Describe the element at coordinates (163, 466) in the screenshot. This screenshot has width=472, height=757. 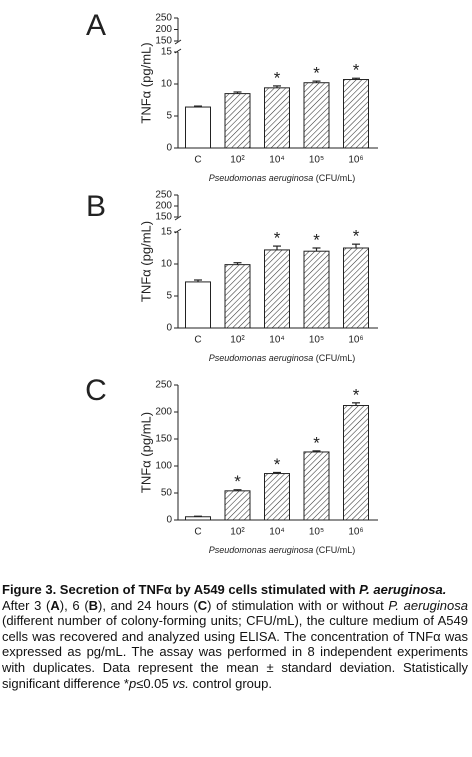
I see `y-tick-label: 100` at that location.